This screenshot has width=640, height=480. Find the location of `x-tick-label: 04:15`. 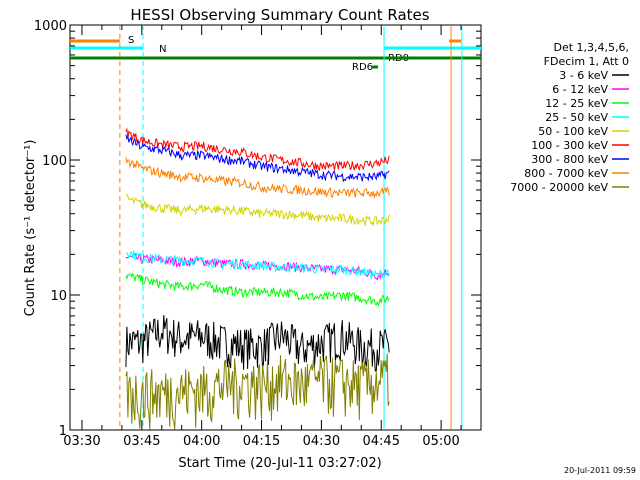

x-tick-label: 04:15 is located at coordinates (261, 441).